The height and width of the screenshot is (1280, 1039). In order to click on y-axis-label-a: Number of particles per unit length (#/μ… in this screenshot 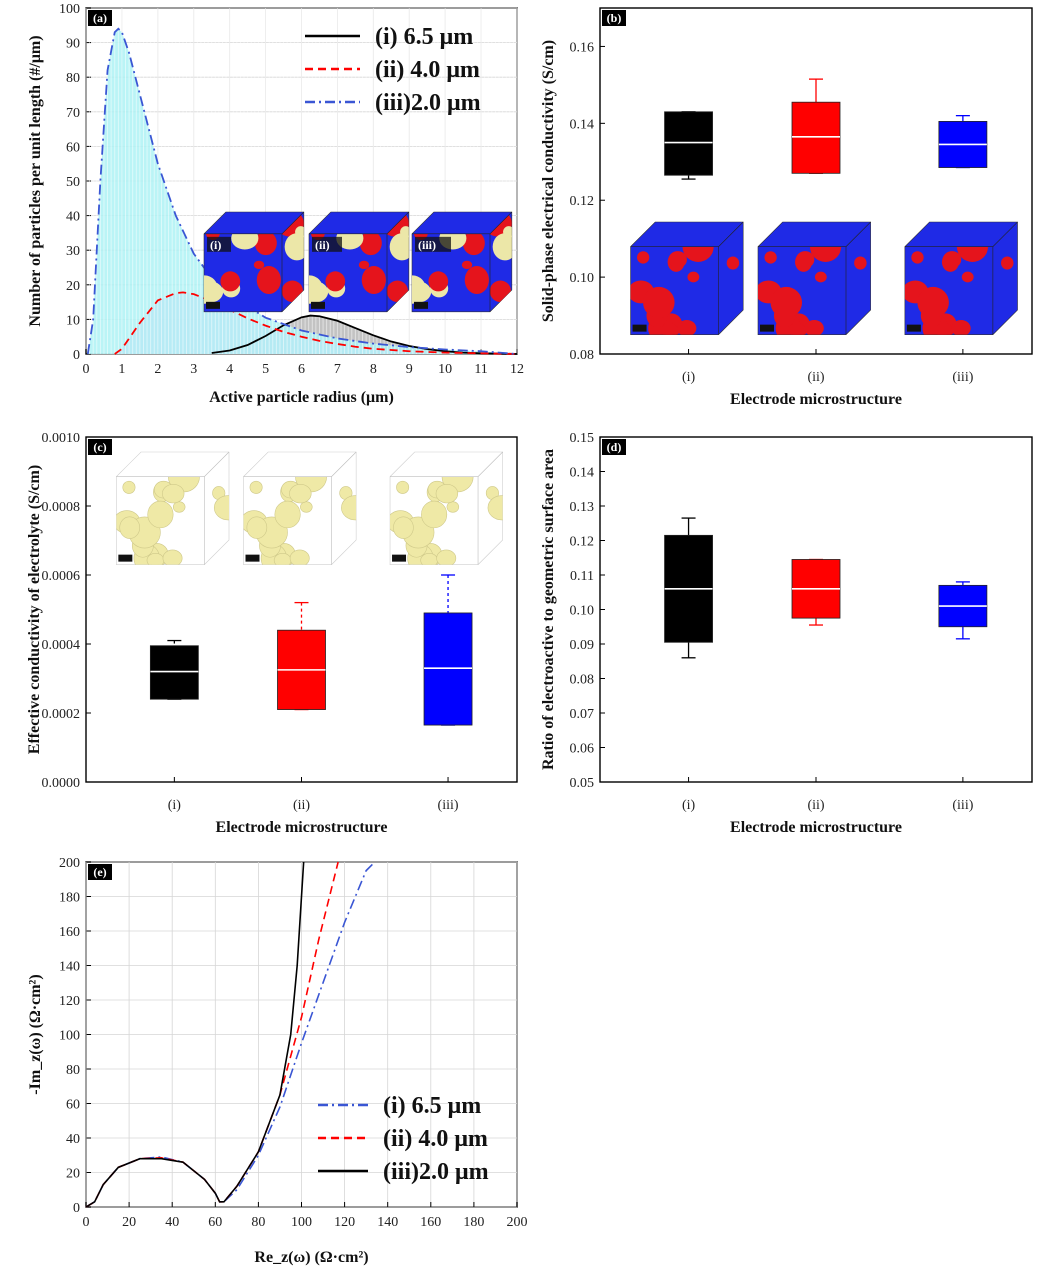, I will do `click(35, 180)`.